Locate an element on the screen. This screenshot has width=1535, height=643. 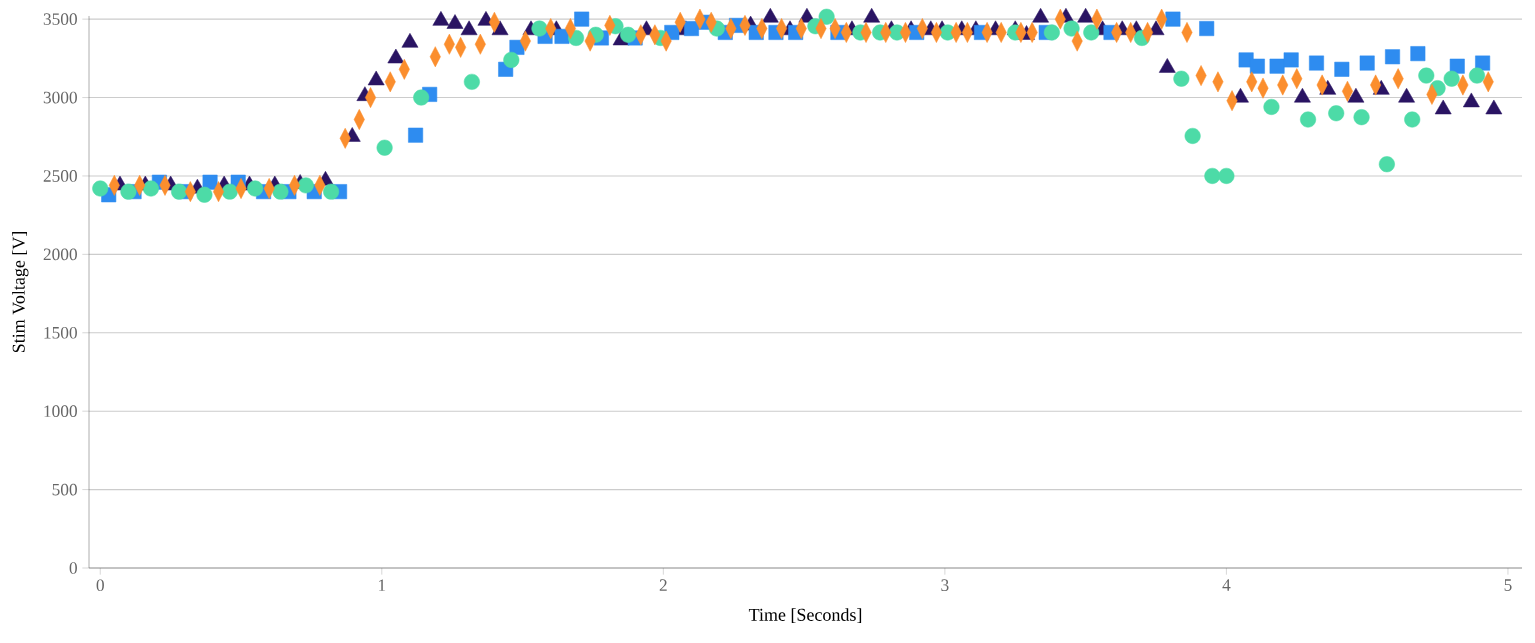
x-tick-label: 2 is located at coordinates (663, 585).